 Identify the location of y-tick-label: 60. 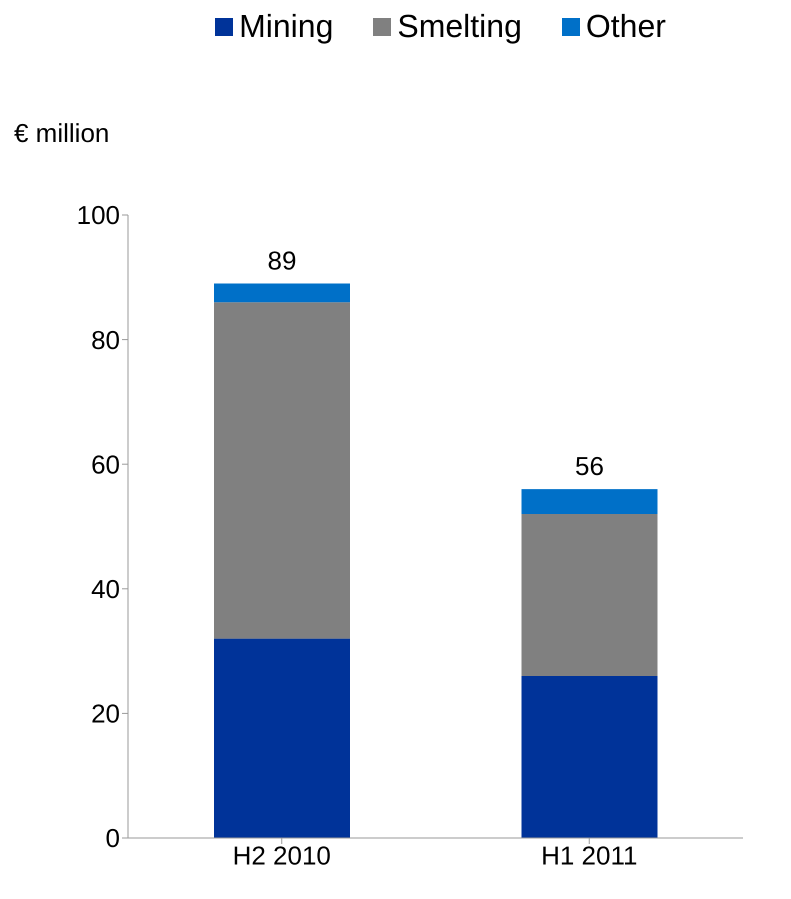
(105, 464).